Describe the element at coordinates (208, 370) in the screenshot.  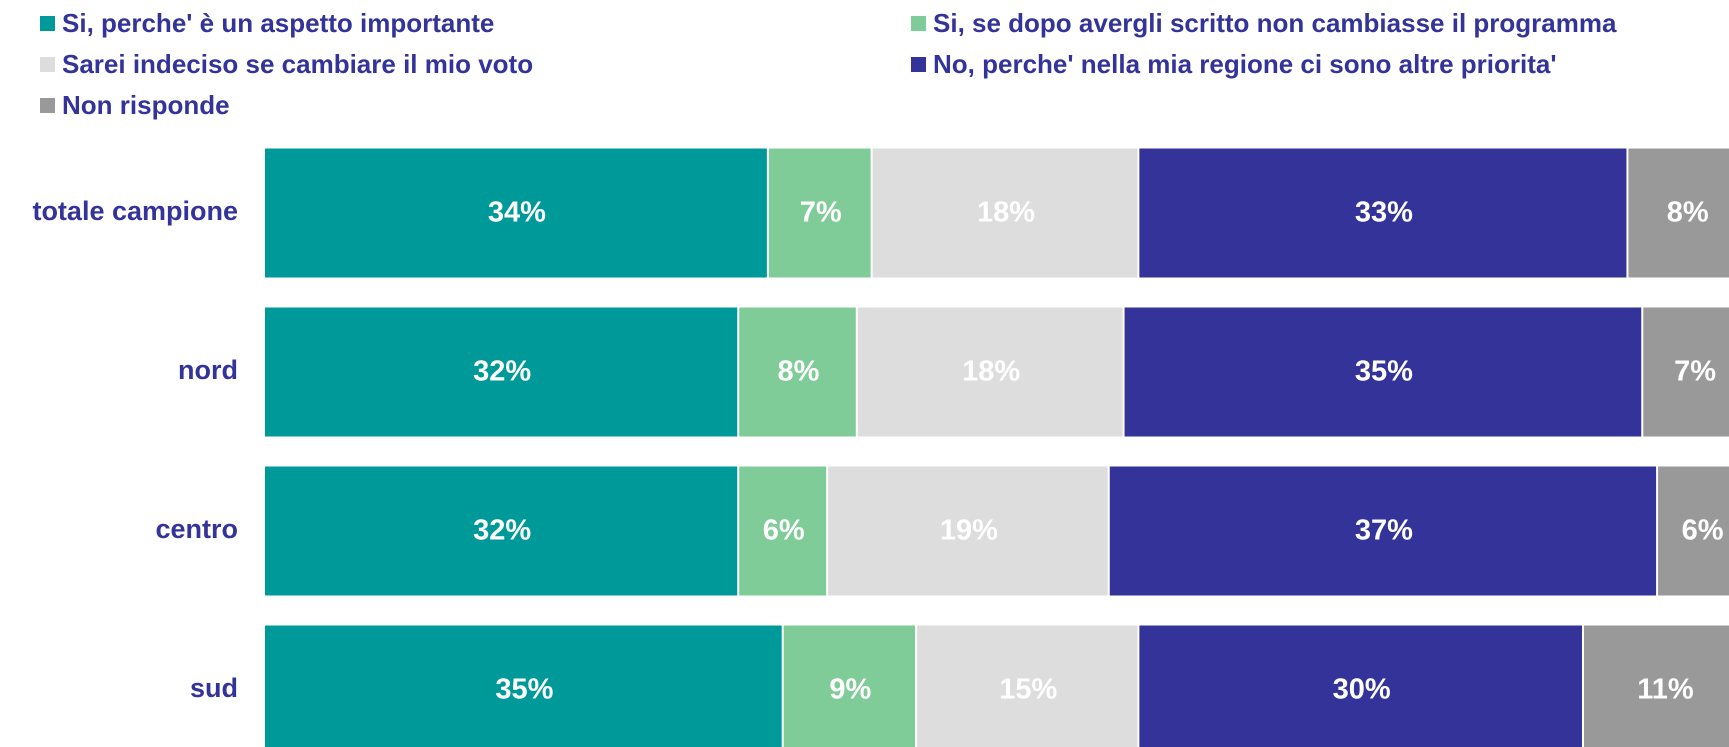
I see `category-label: nord` at that location.